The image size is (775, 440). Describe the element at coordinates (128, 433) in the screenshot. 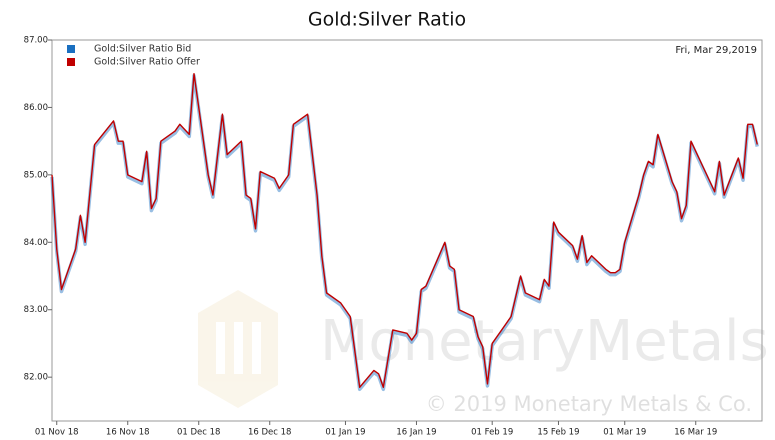

I see `x-tick-label: 16 Nov 18` at that location.